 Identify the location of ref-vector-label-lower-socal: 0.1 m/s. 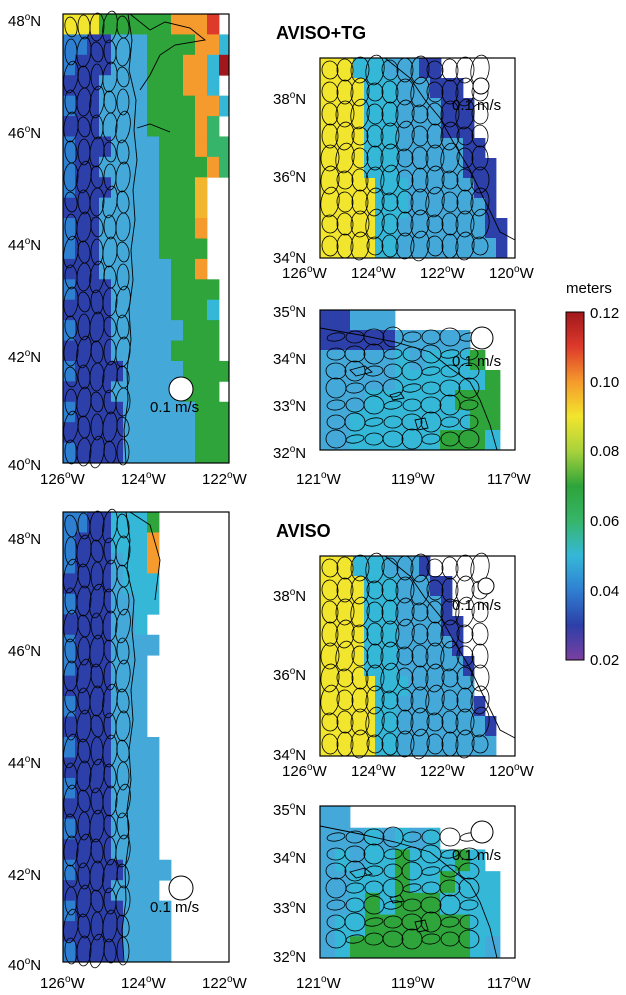
(476, 855).